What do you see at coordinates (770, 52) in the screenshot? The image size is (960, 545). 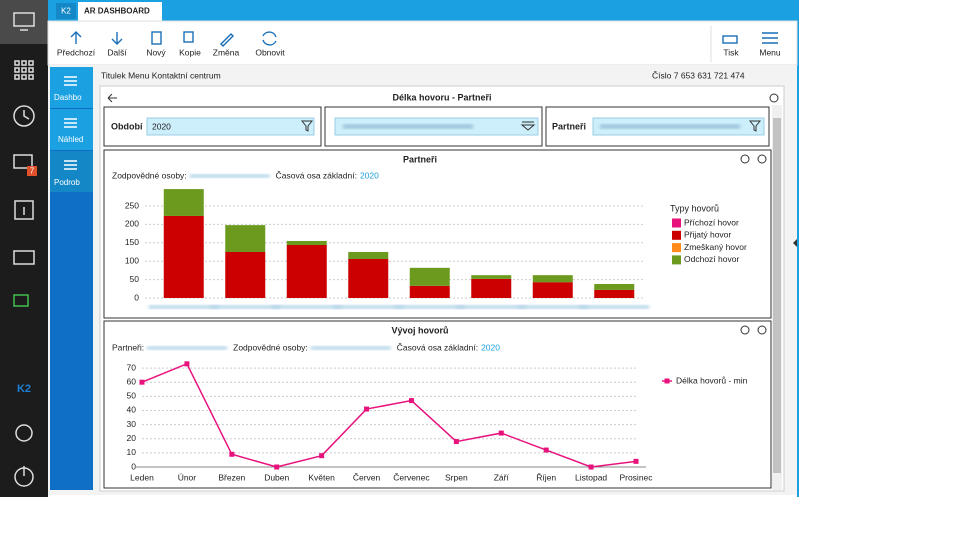 I see `toolbar-button: Menu` at bounding box center [770, 52].